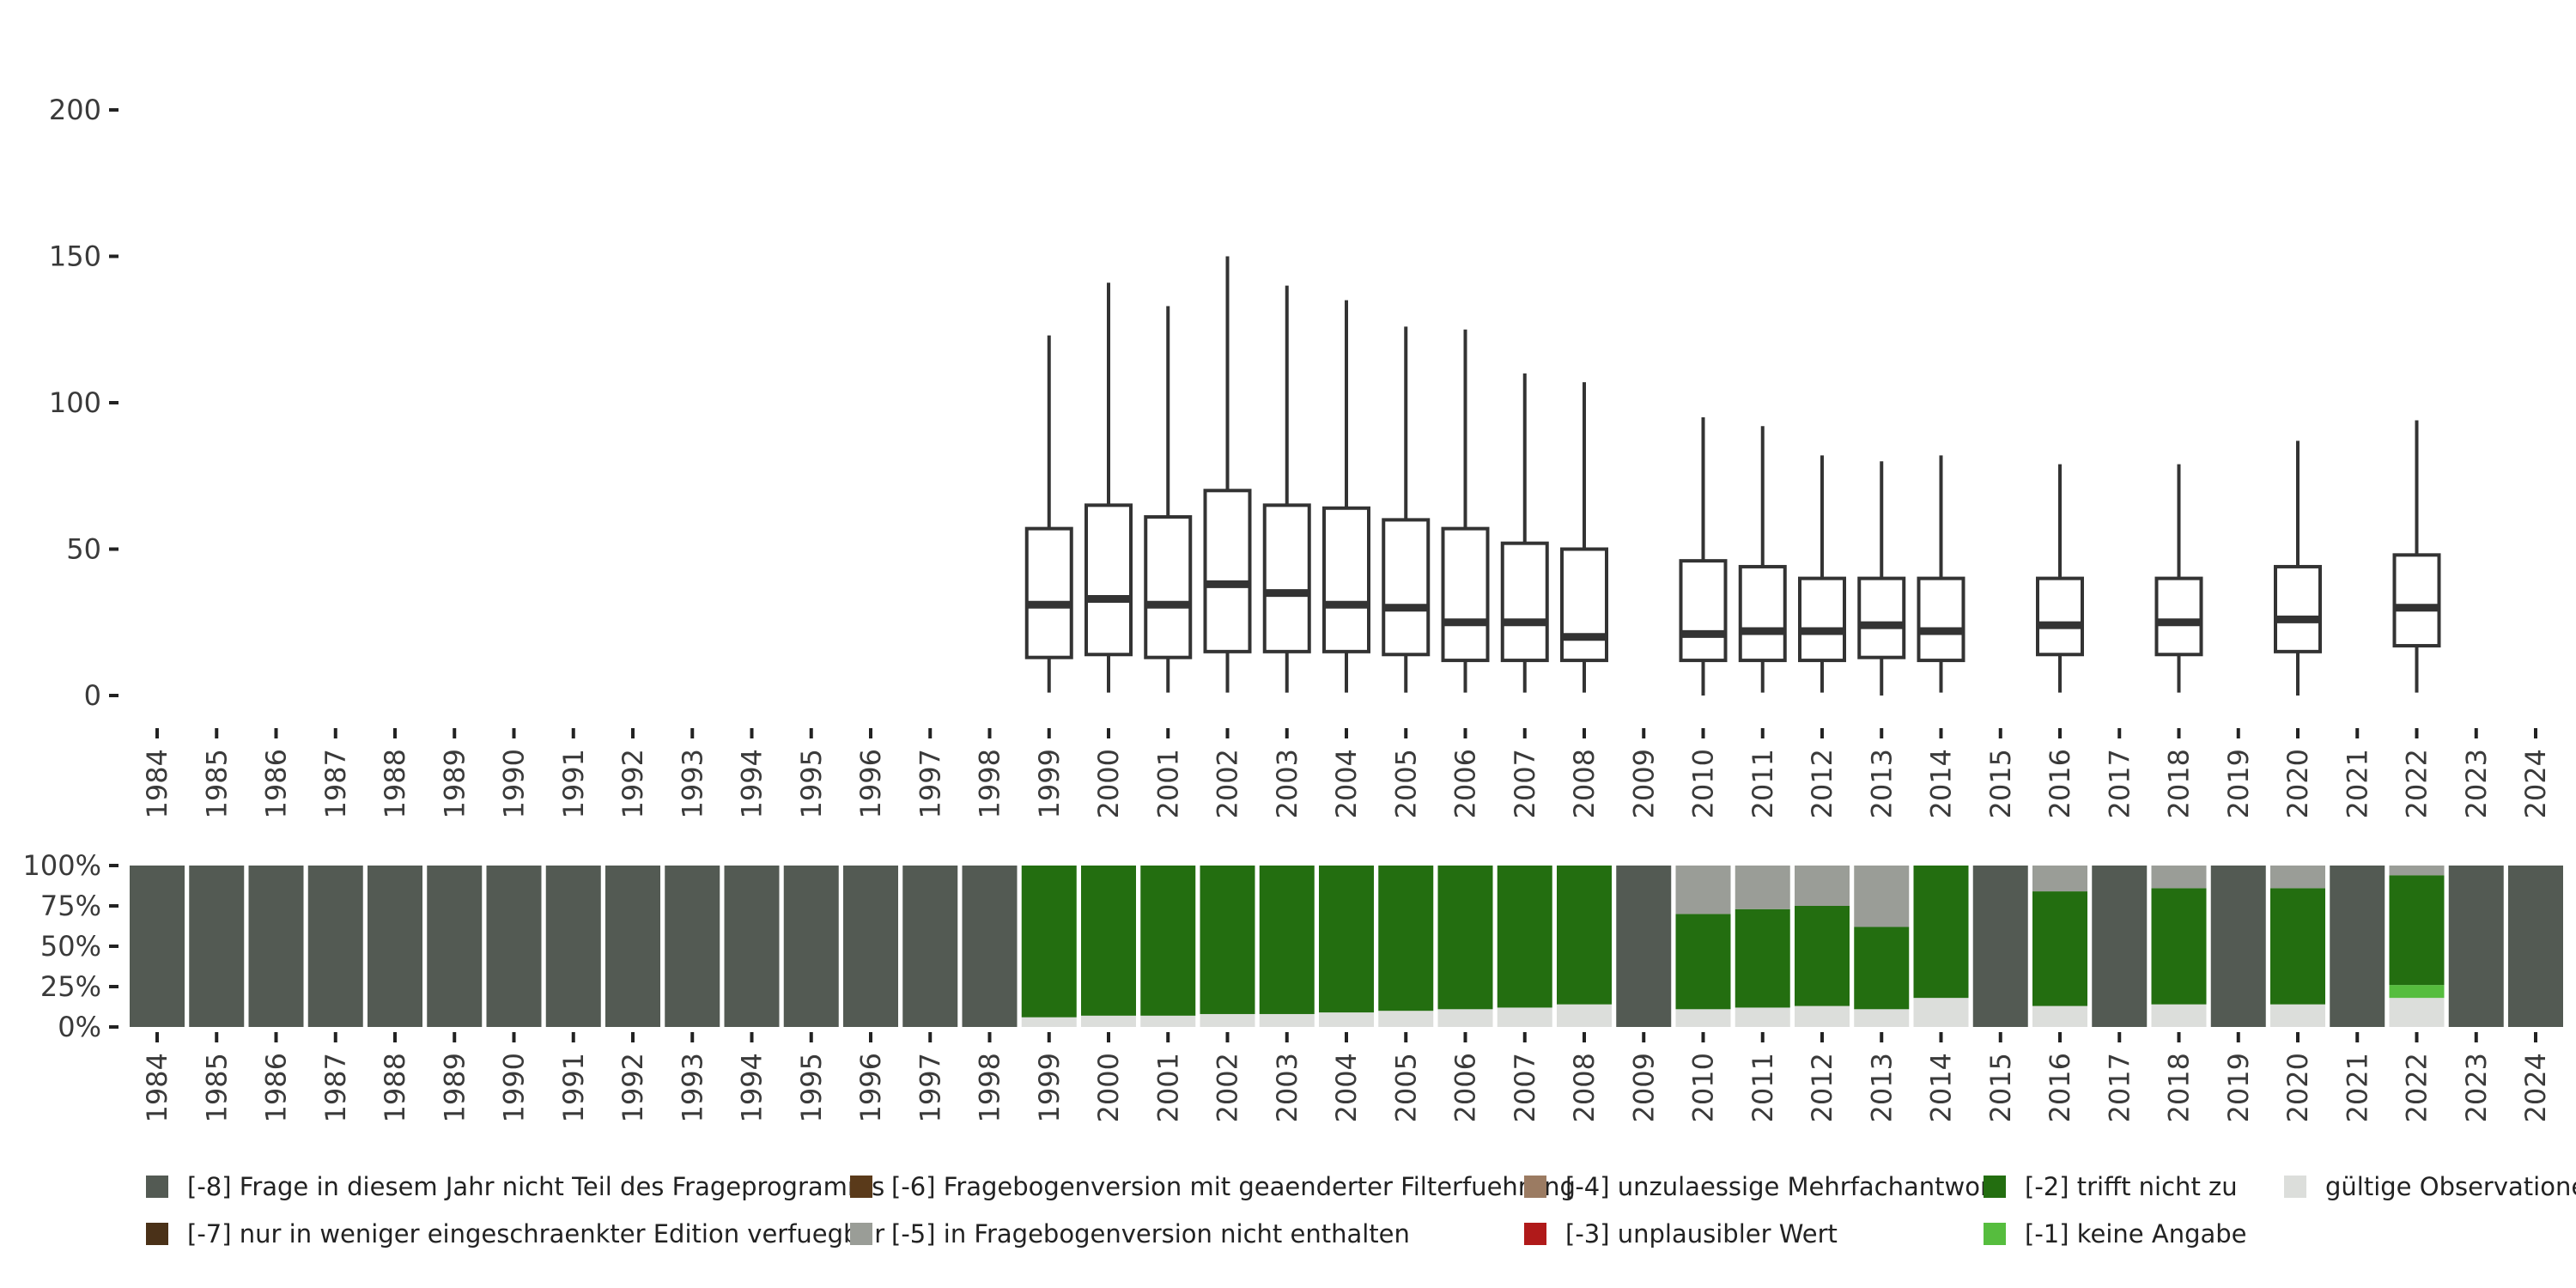 The height and width of the screenshot is (1288, 2576). What do you see at coordinates (1881, 1087) in the screenshot?
I see `bar-x-tick-label: 2013` at bounding box center [1881, 1087].